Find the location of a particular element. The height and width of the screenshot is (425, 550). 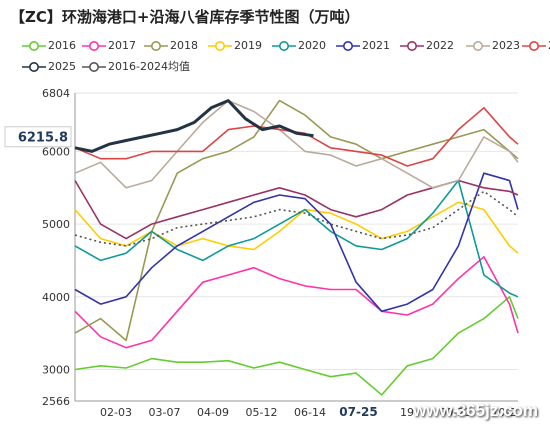

y-tick-label: 5000 is located at coordinates (56, 224).